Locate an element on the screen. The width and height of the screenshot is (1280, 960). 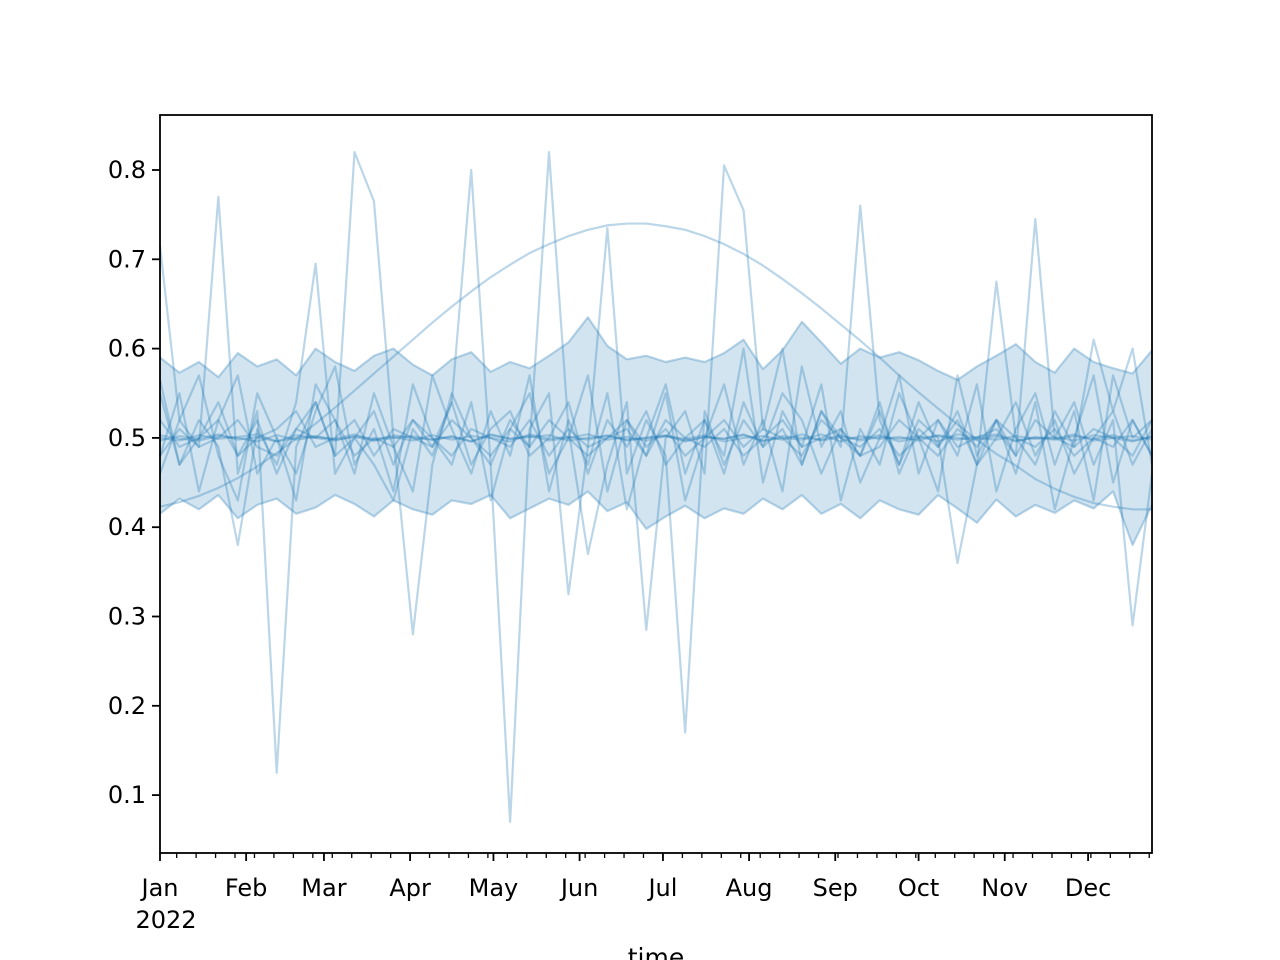
x-tick-label: Jan is located at coordinates (159, 888).